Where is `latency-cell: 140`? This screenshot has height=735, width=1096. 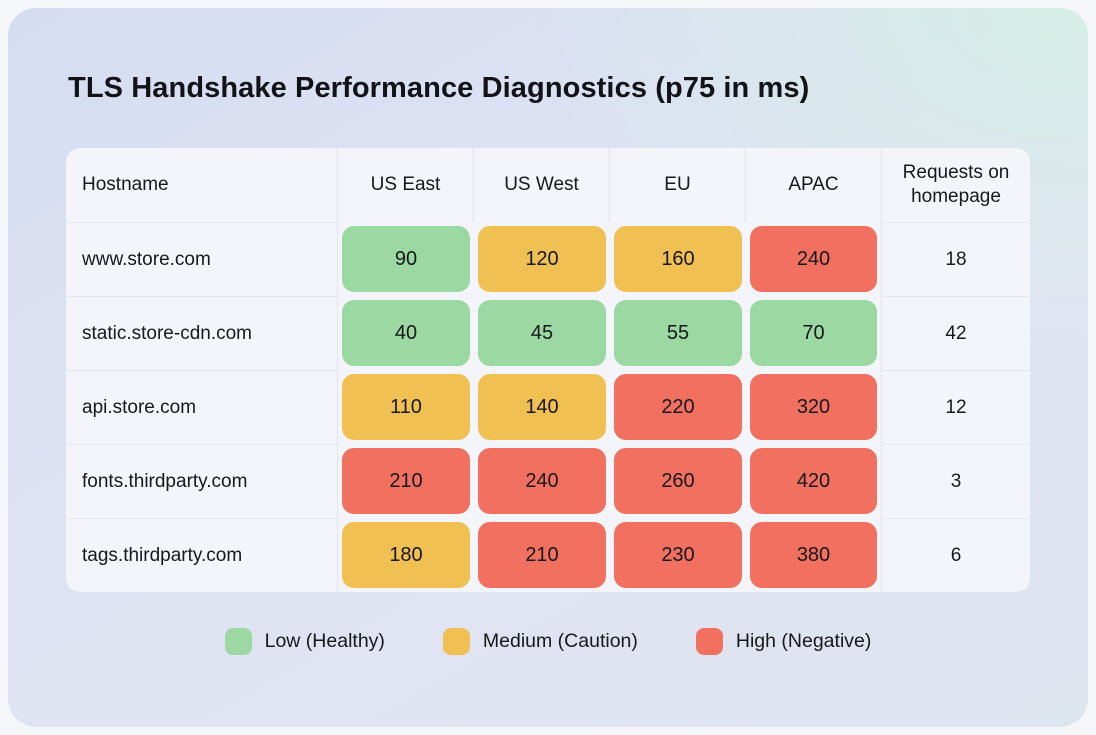 latency-cell: 140 is located at coordinates (542, 407).